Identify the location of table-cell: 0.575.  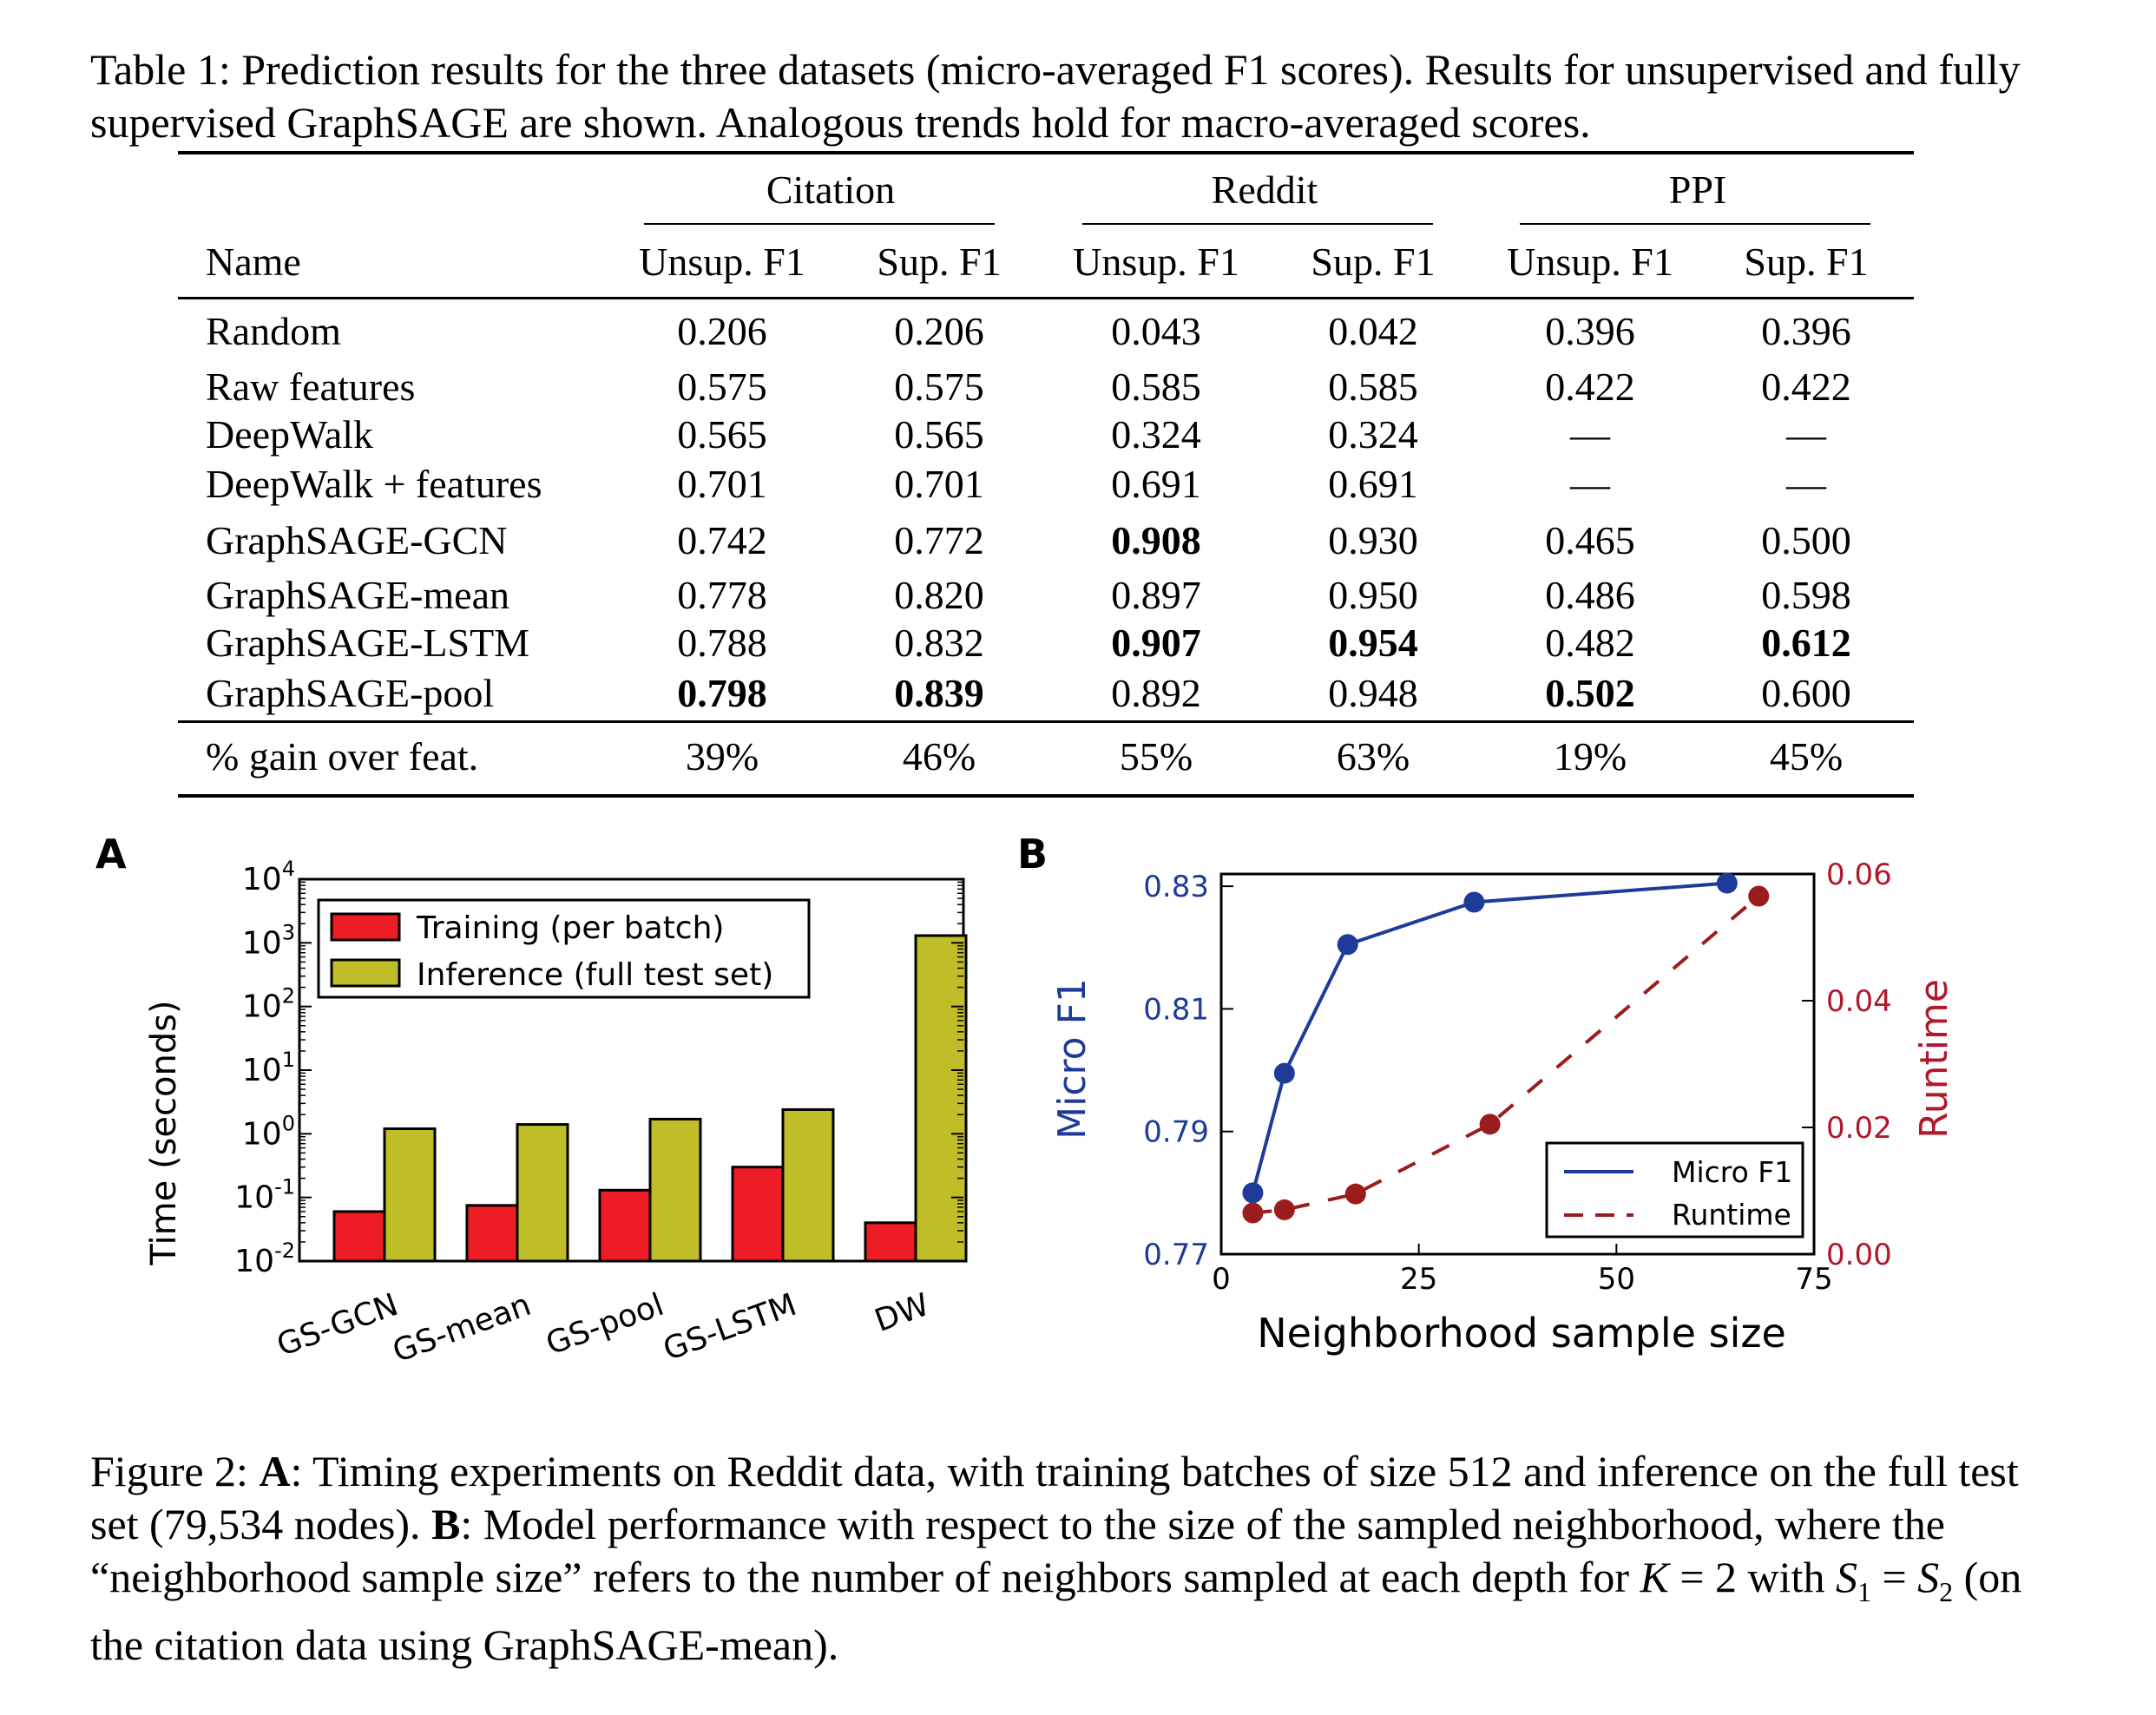
(939, 387).